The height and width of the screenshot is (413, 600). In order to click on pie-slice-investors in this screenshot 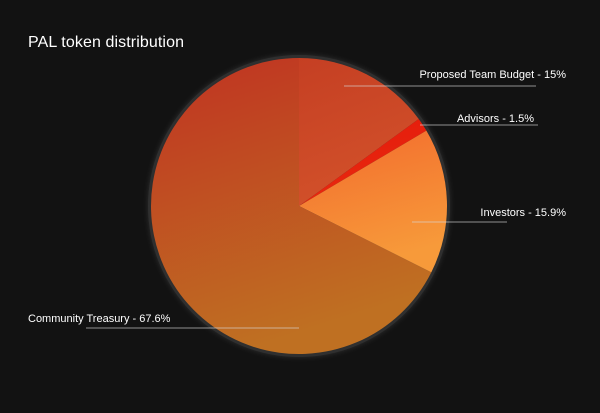, I will do `click(373, 201)`.